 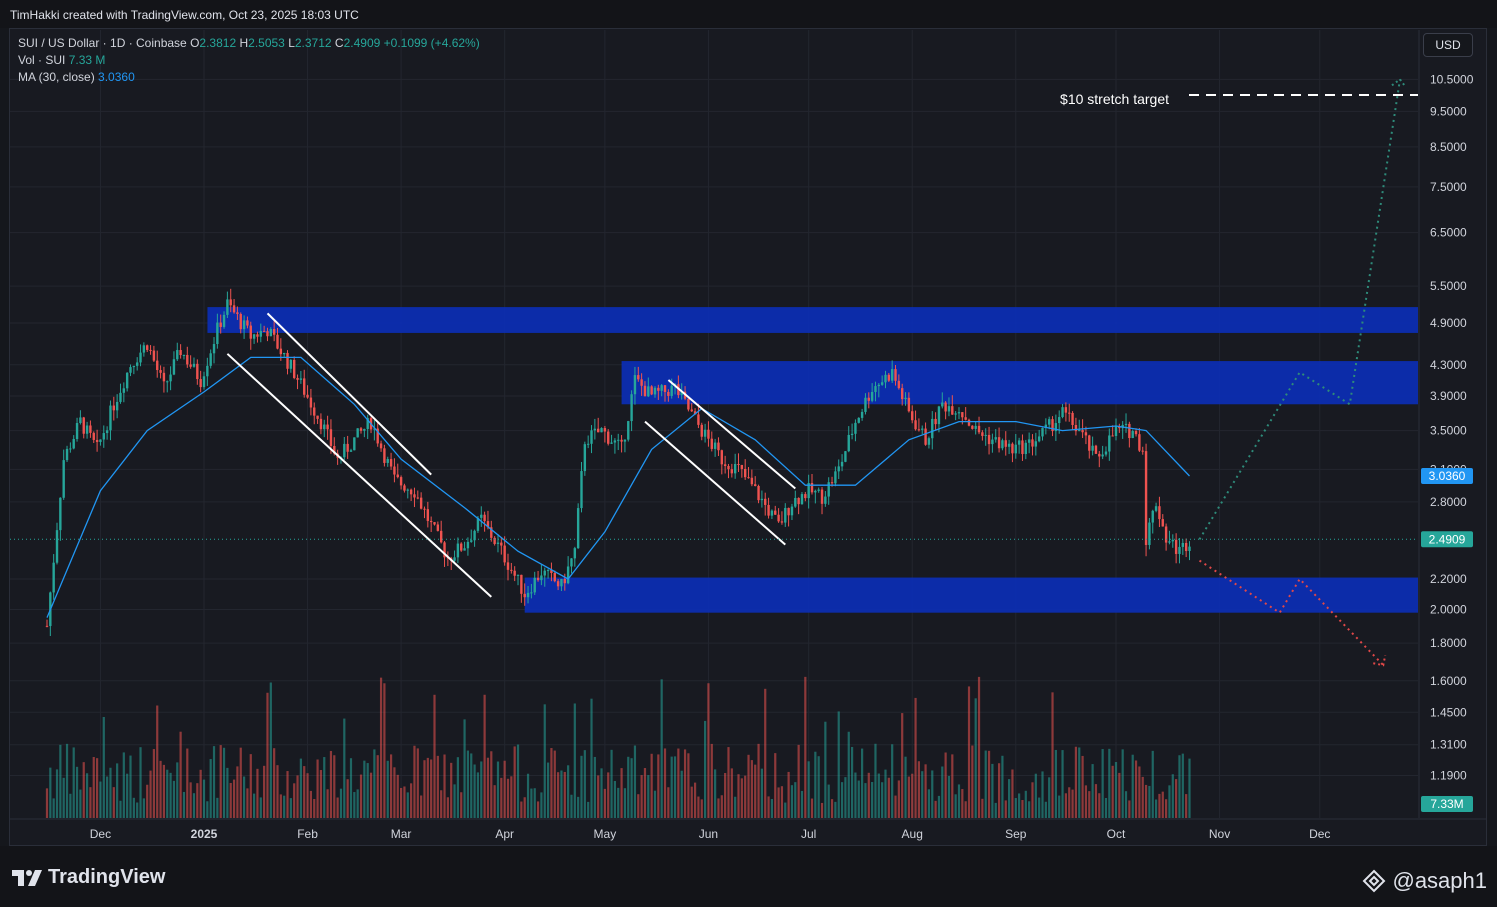 What do you see at coordinates (1447, 804) in the screenshot?
I see `volume-tag-bg` at bounding box center [1447, 804].